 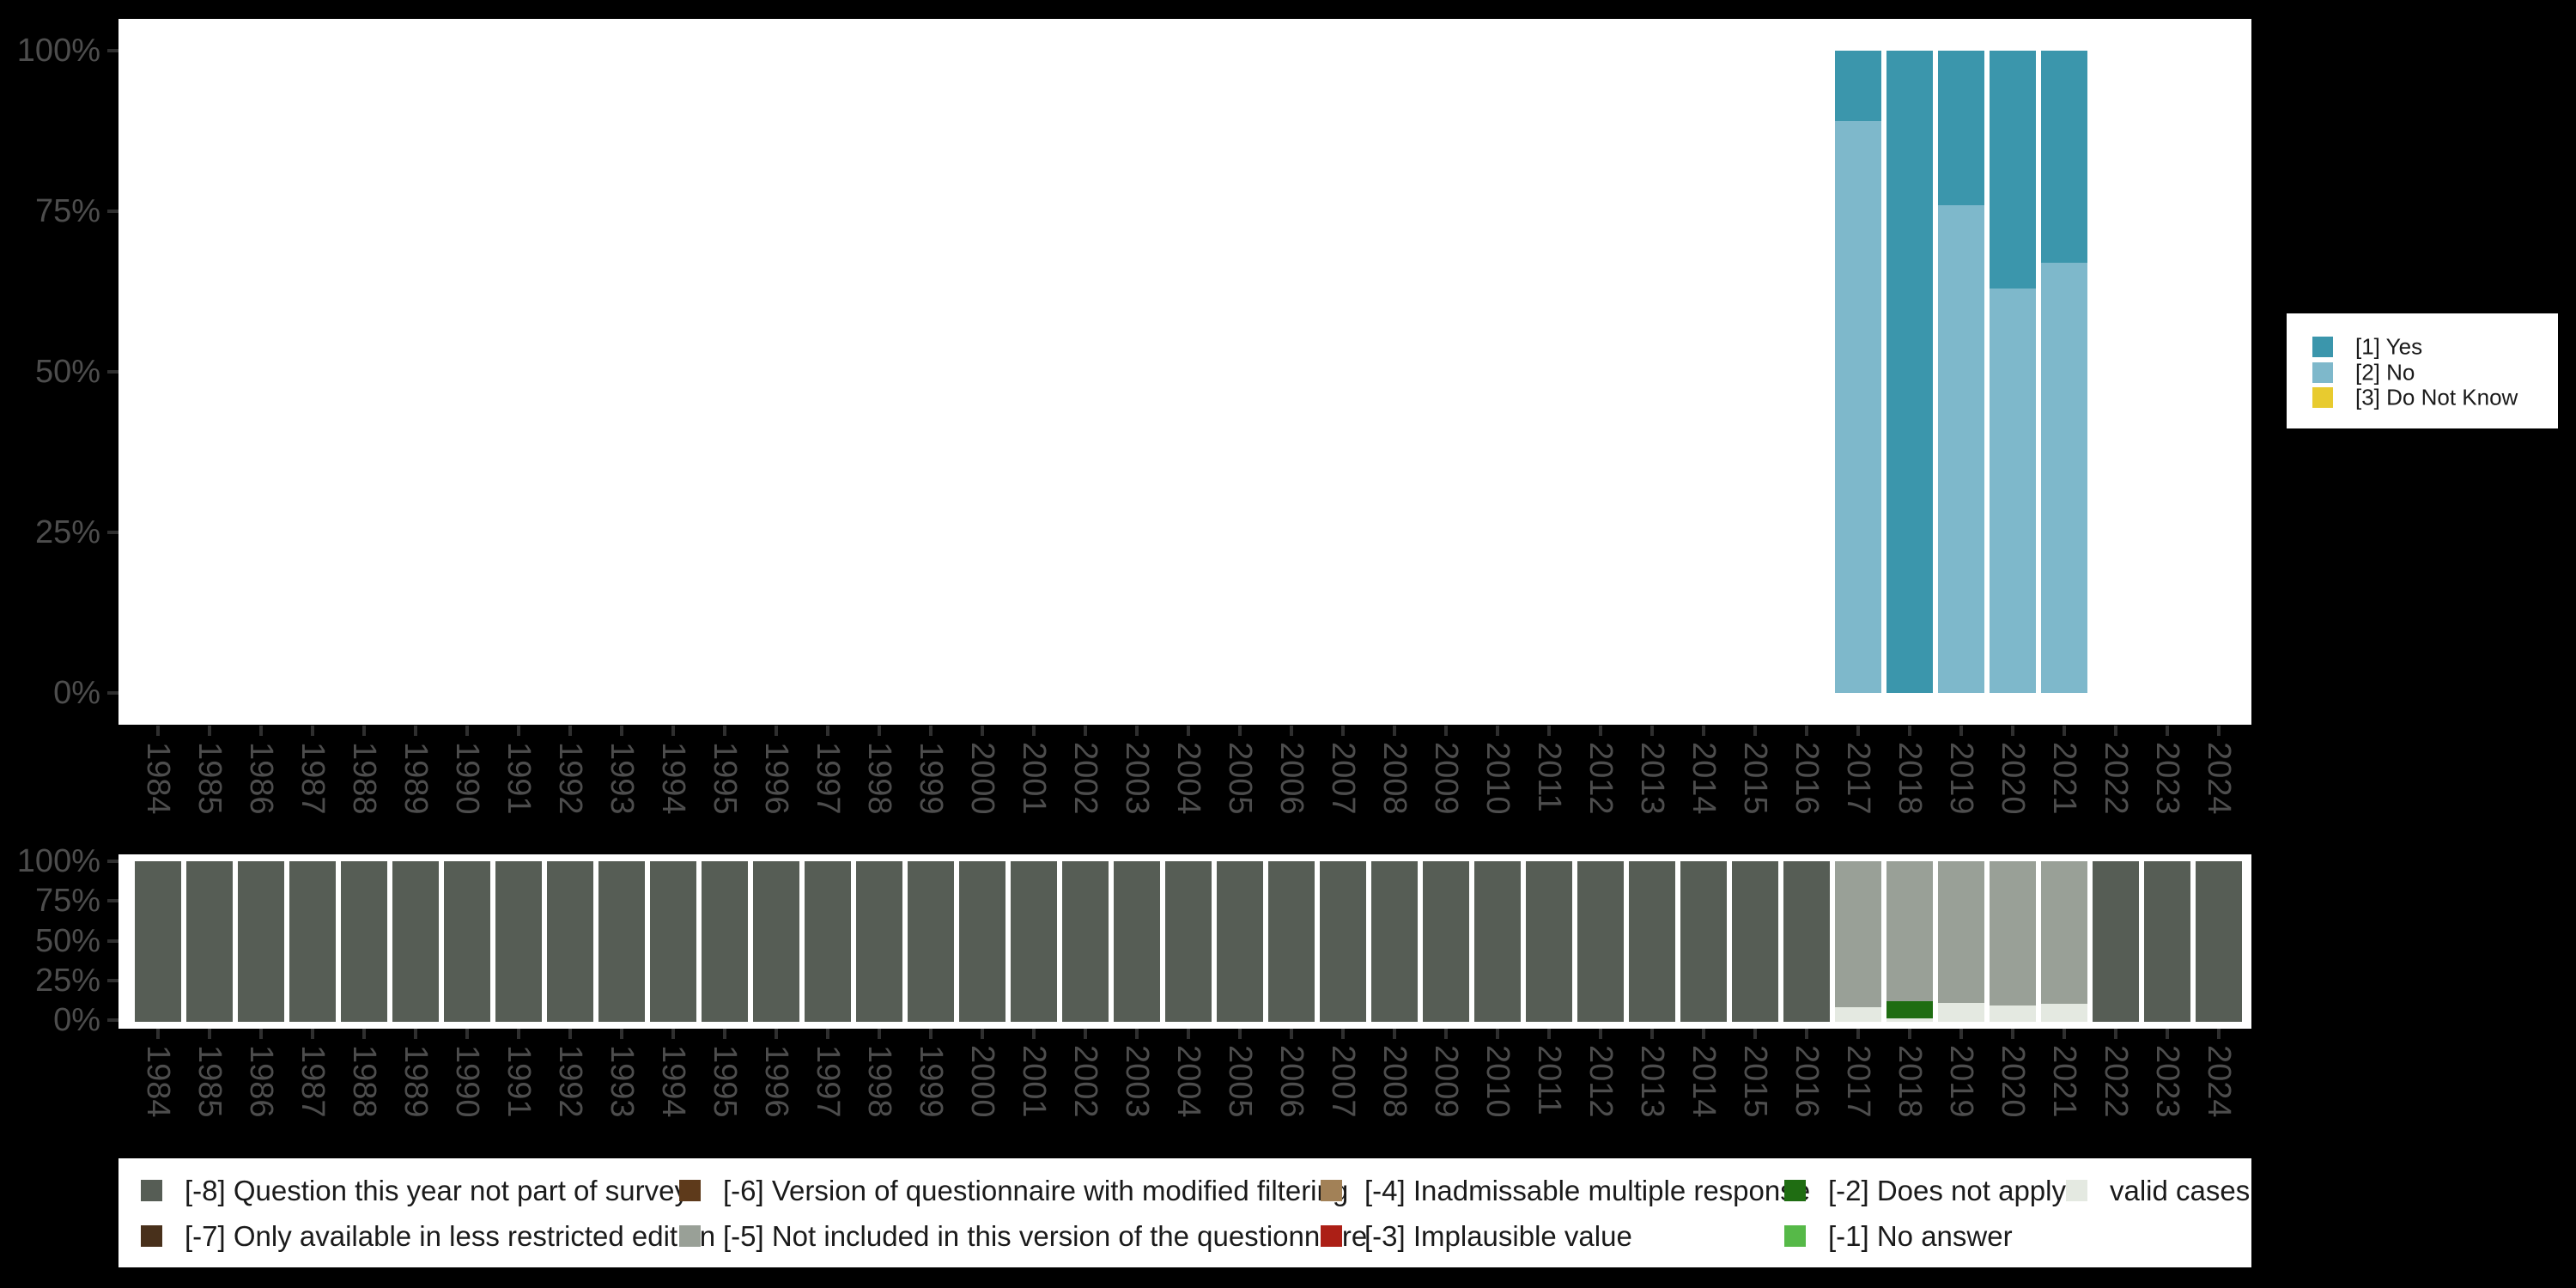 I want to click on bottom-x-tick-label-2012: 2012, so click(x=1601, y=1081).